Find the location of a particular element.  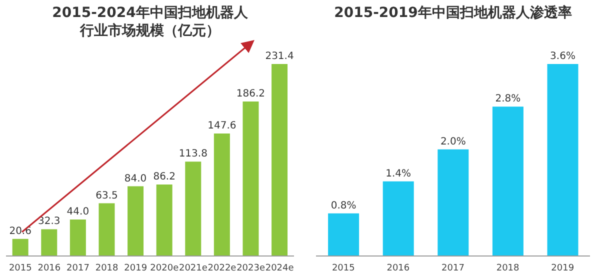

data-label: 63.5 is located at coordinates (107, 196).